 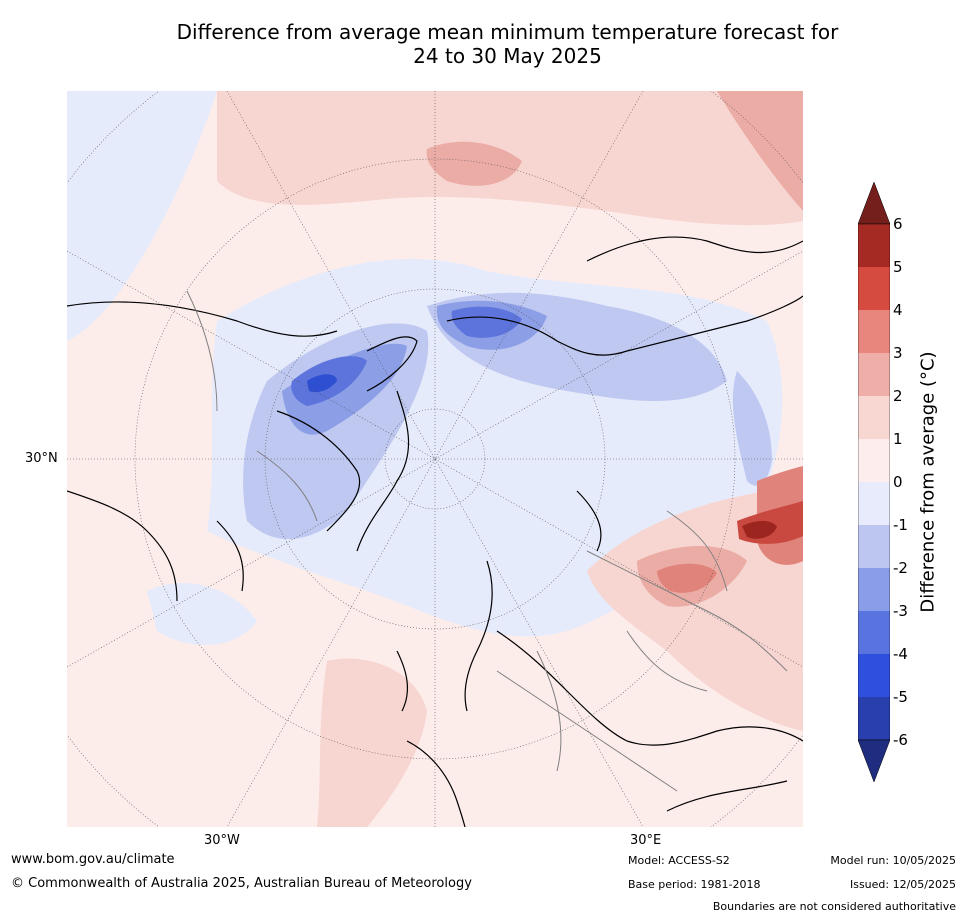 What do you see at coordinates (694, 884) in the screenshot?
I see `base-period-text: Base period: 1981-2018` at bounding box center [694, 884].